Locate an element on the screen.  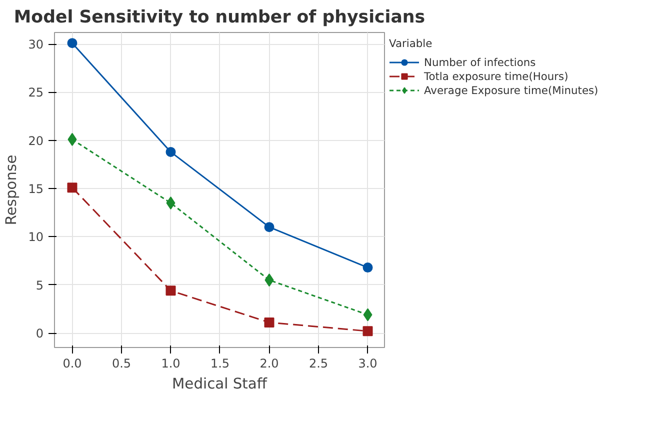
x-tick-label: 2.0 is located at coordinates (269, 363).